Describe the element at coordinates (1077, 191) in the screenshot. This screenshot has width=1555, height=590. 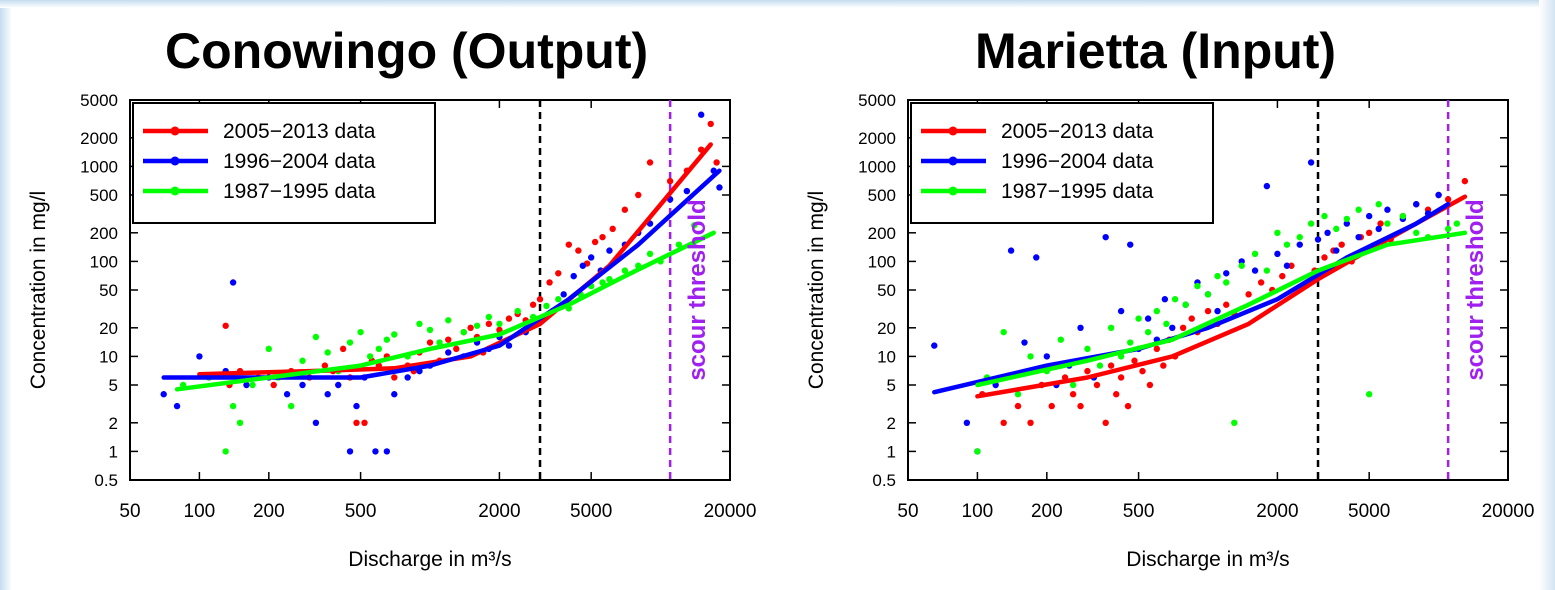
I see `legend-label: 1987−1995 data` at that location.